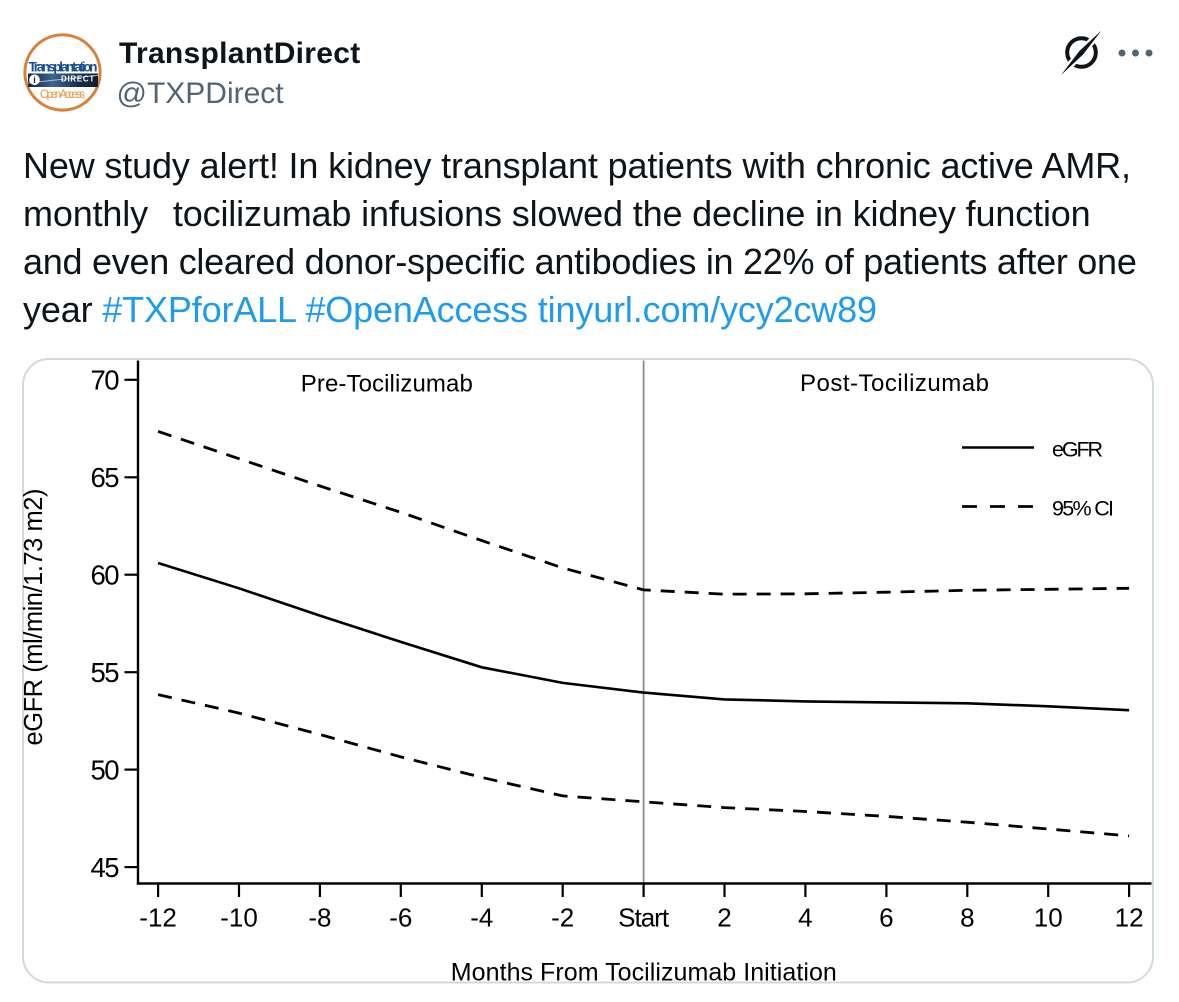 Image resolution: width=1179 pixels, height=1002 pixels. Describe the element at coordinates (562, 918) in the screenshot. I see `svg-text: -2` at that location.